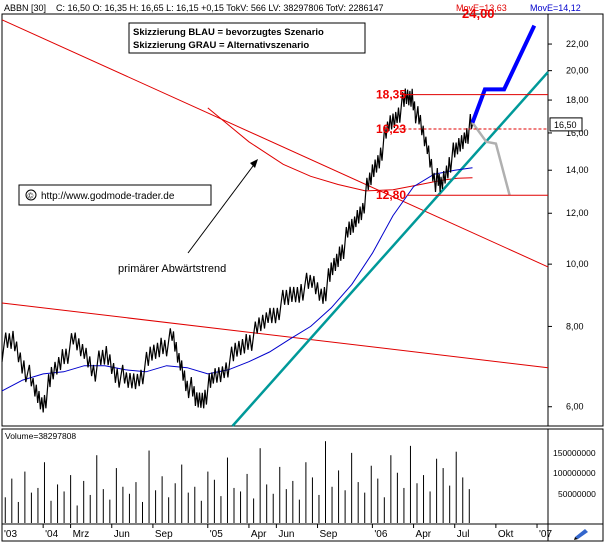 This screenshot has width=604, height=542. What do you see at coordinates (575, 326) in the screenshot?
I see `y-tick-label: 8,00` at bounding box center [575, 326].